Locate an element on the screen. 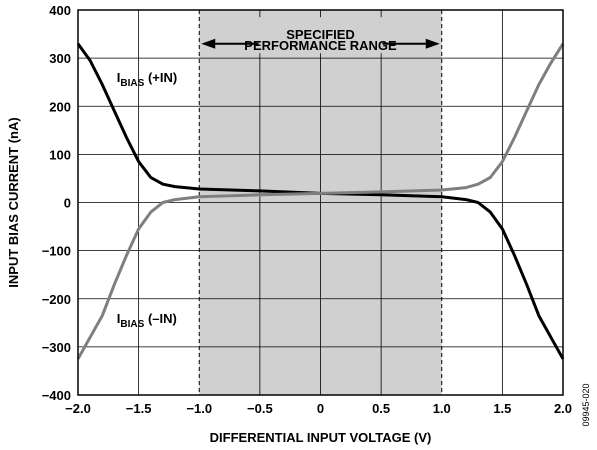 The width and height of the screenshot is (597, 450). range-label-line1: SPECIFIED is located at coordinates (320, 34).